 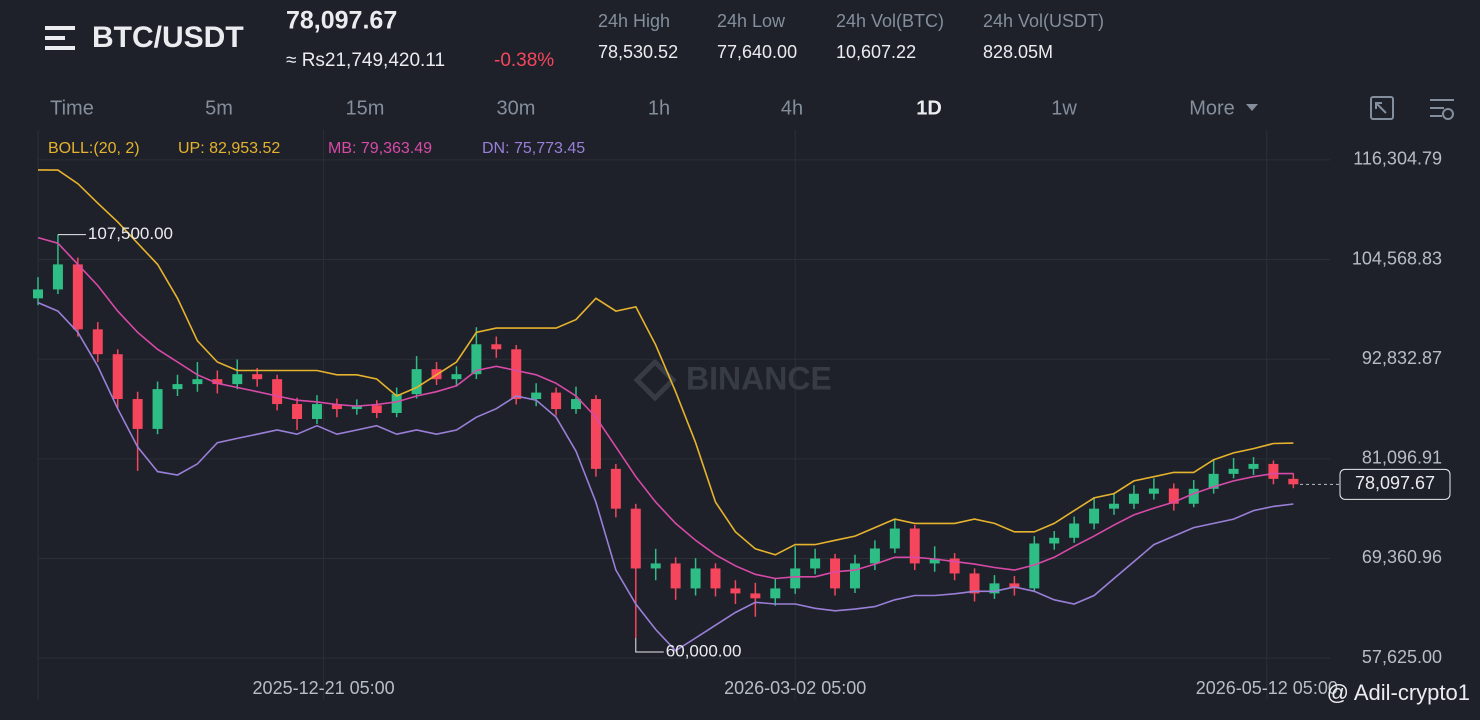 I want to click on price-tag-box, so click(x=1395, y=484).